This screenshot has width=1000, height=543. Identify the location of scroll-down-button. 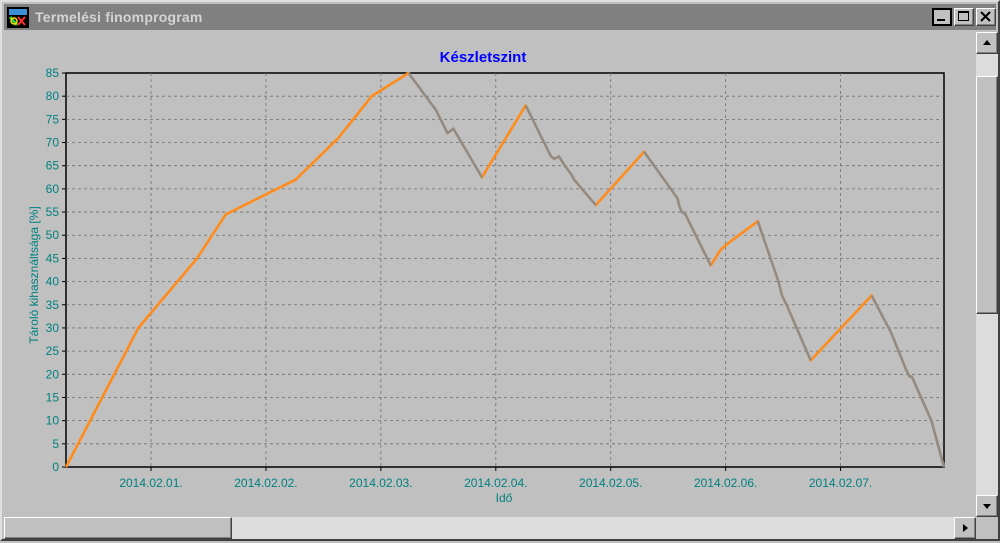
(987, 506).